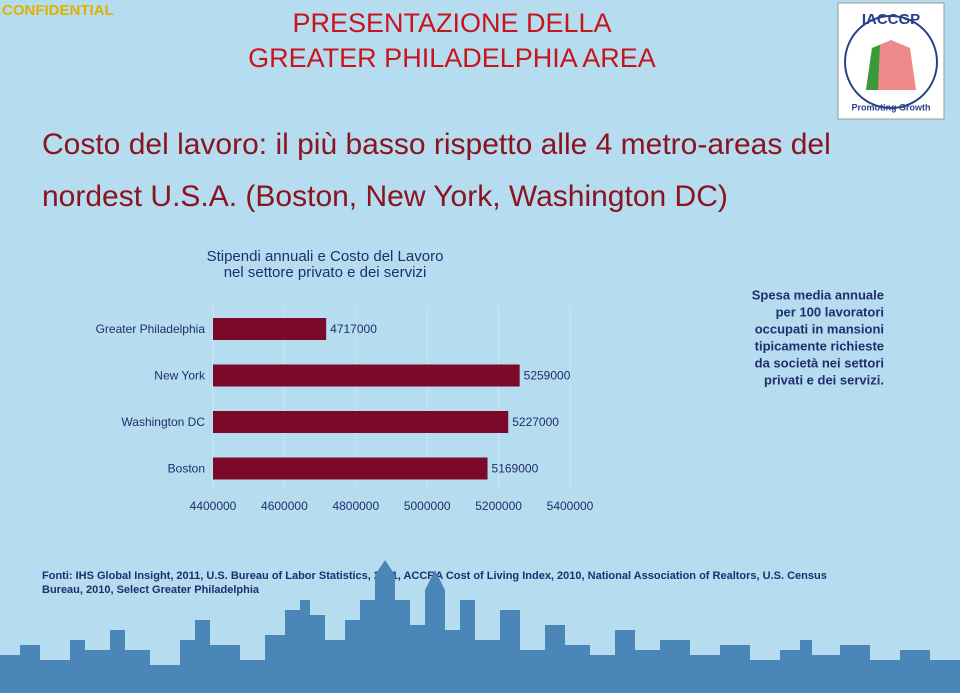  I want to click on annotation-line: Spesa media annuale, so click(818, 294).